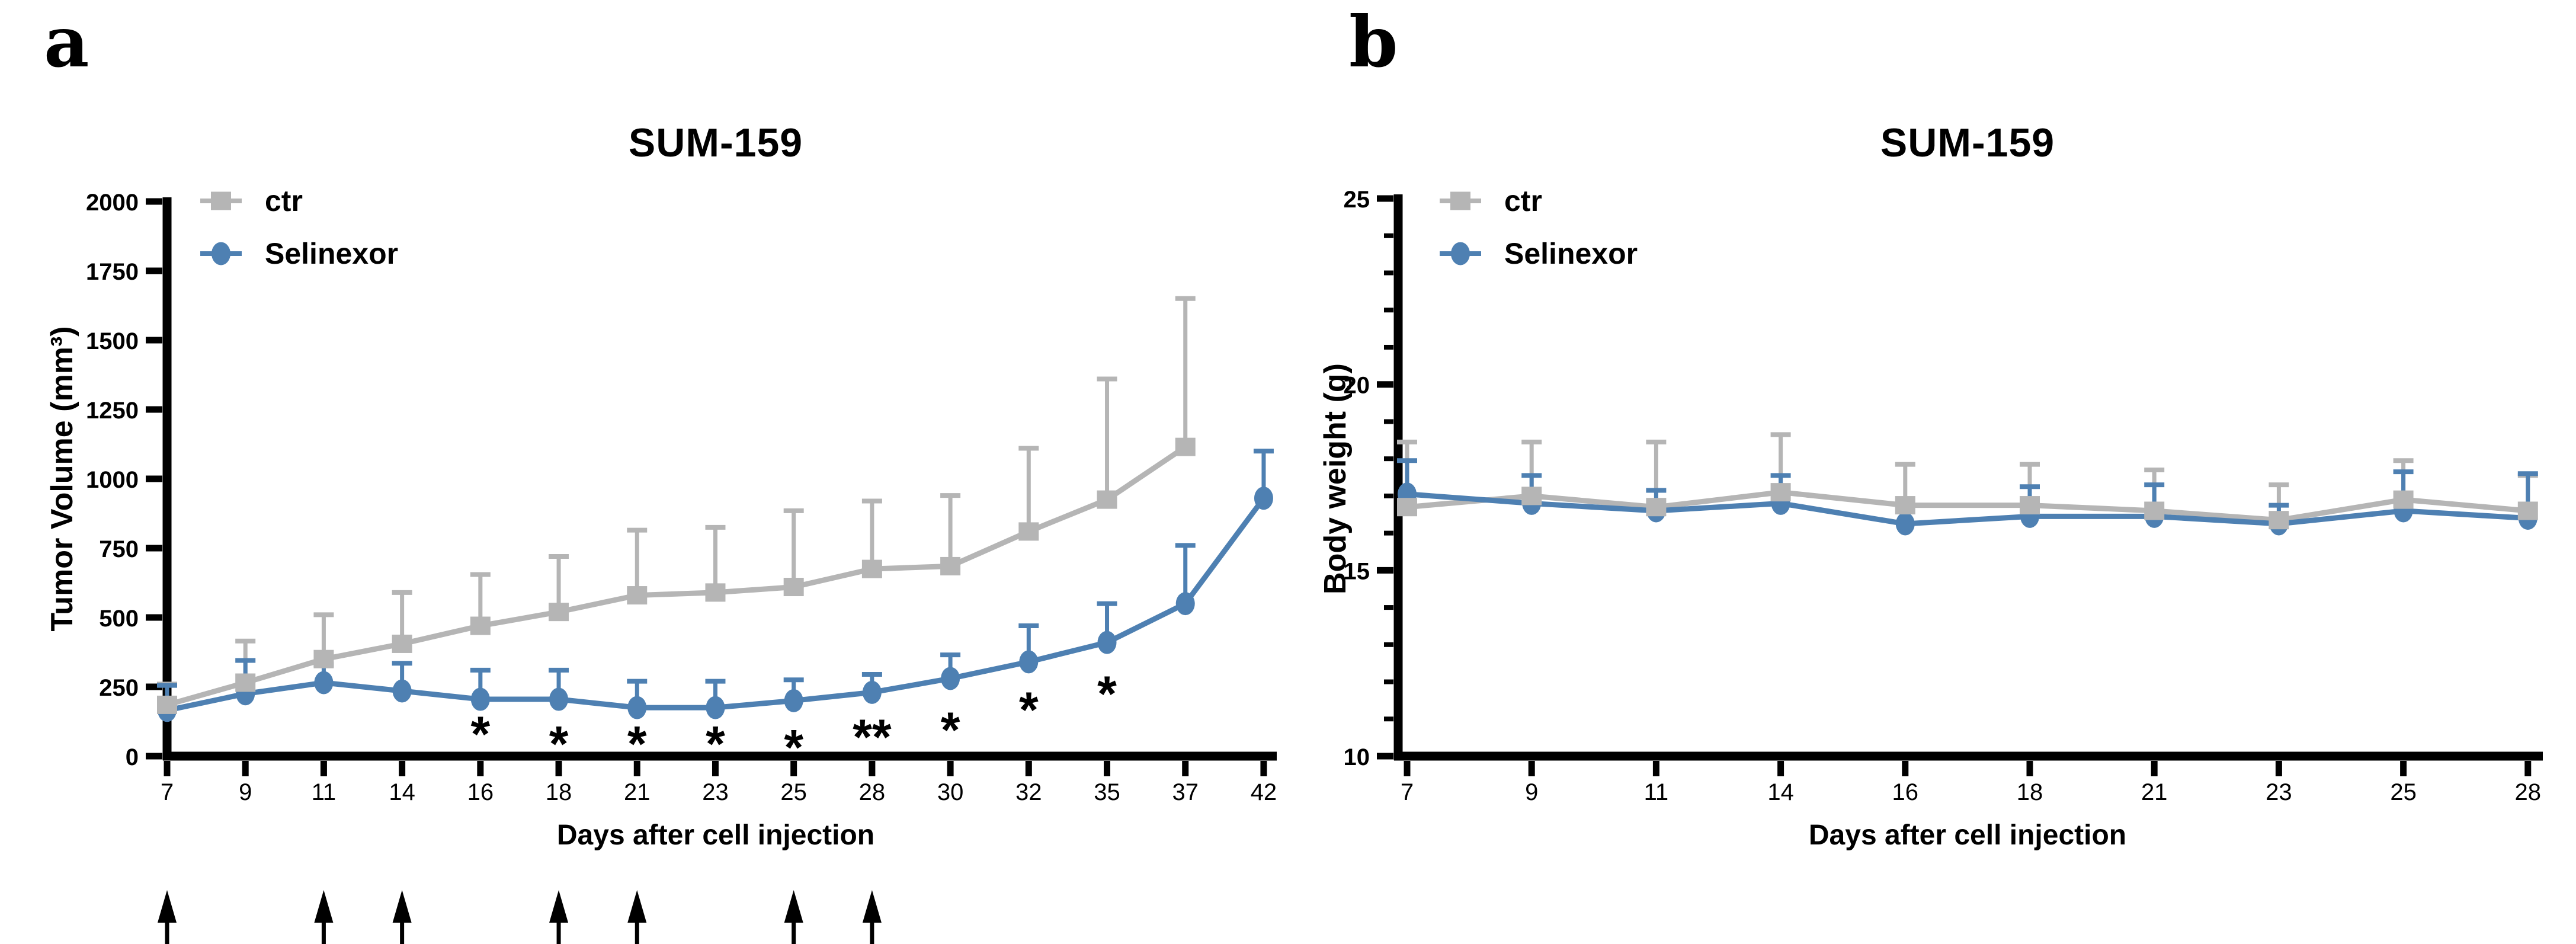  Describe the element at coordinates (1357, 571) in the screenshot. I see `y-tick-label: 15` at that location.